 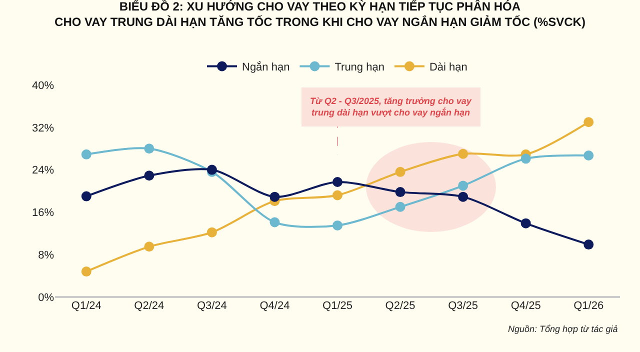 What do you see at coordinates (448, 68) in the screenshot?
I see `legend-label: Dài hạn` at bounding box center [448, 68].